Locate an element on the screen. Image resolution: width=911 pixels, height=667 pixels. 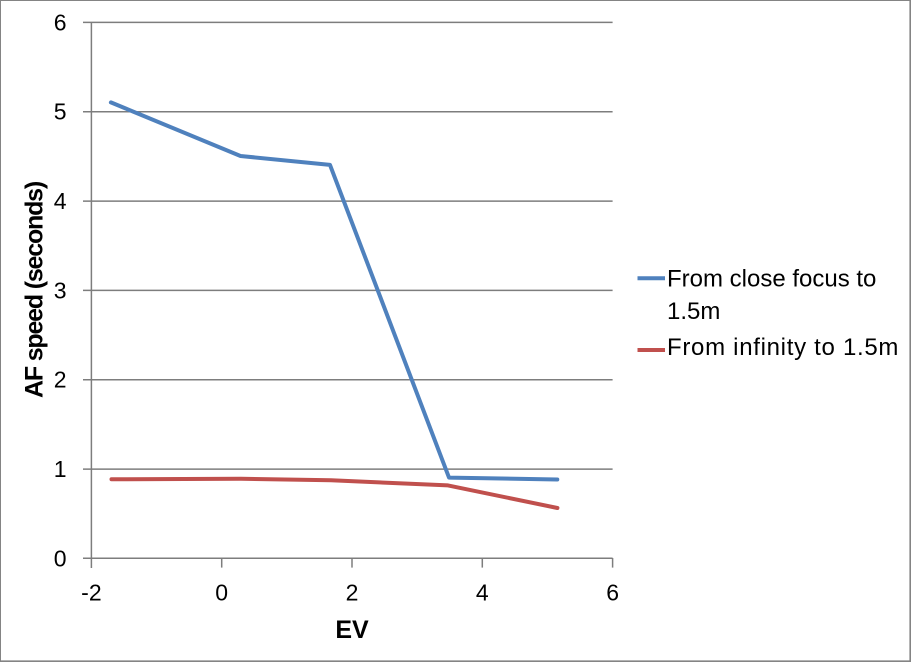
svg-text: -2 is located at coordinates (91, 592).